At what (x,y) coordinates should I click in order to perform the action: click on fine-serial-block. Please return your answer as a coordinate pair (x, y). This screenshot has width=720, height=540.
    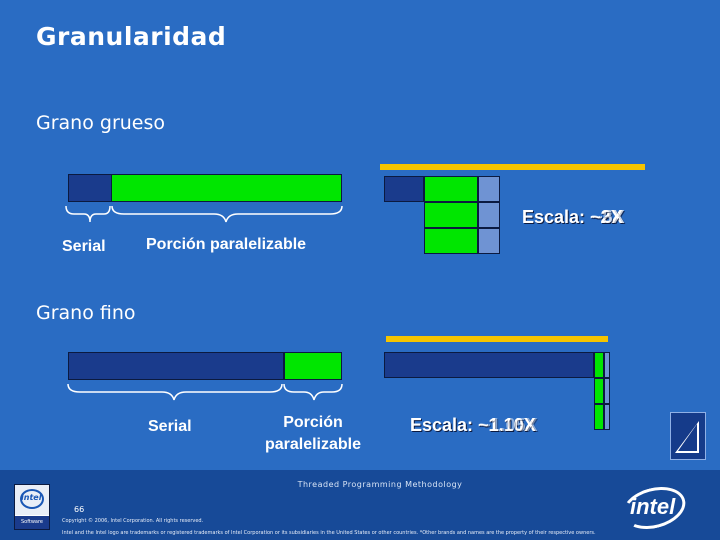
    Looking at the image, I should click on (176, 366).